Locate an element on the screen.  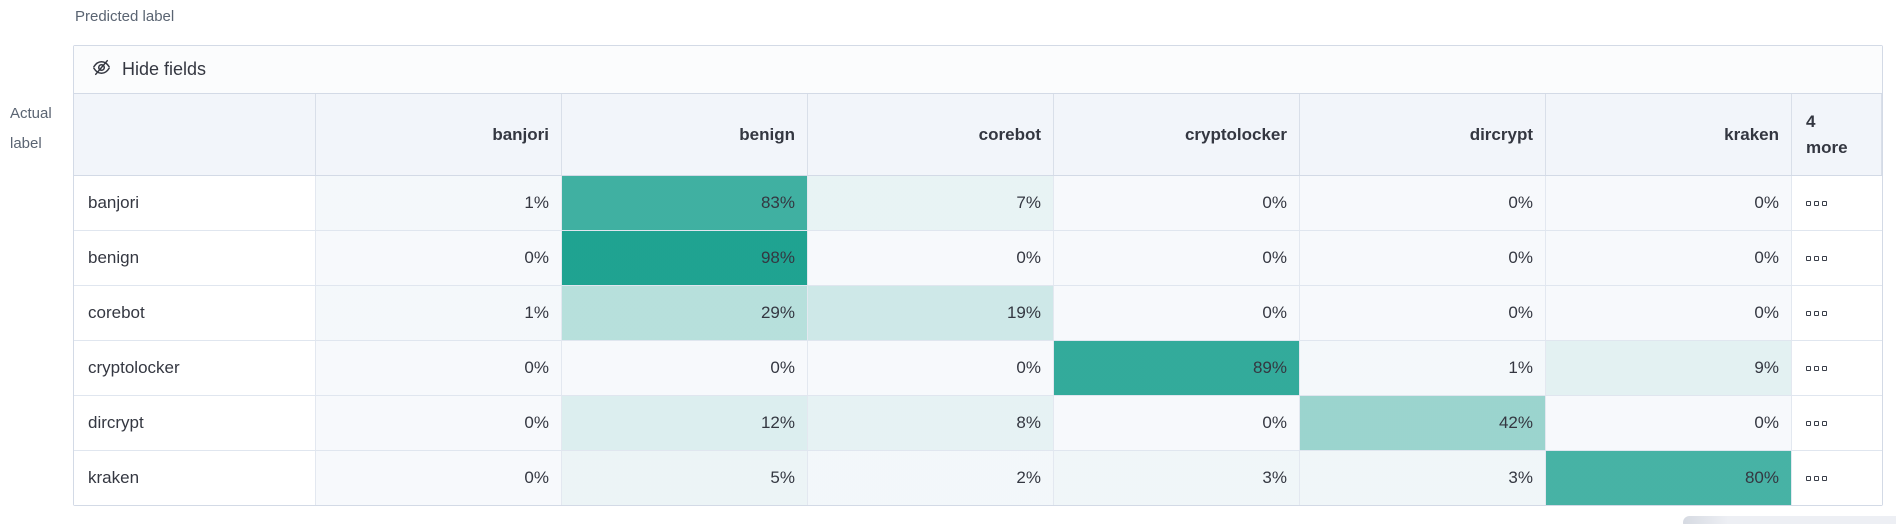
cell-banjori-more-columns is located at coordinates (1837, 203).